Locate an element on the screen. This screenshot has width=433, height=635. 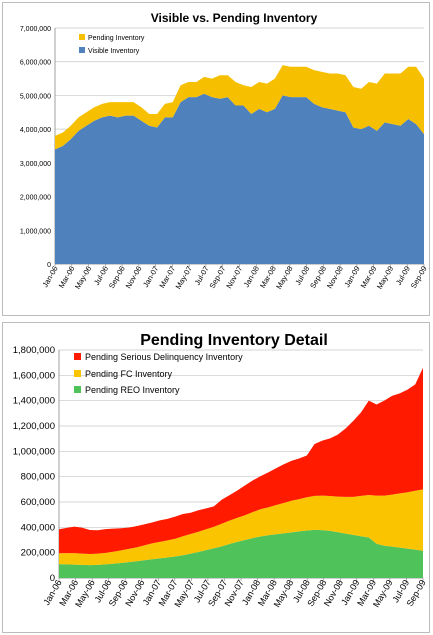
x-tick-label: Sep-09 is located at coordinates (419, 277).